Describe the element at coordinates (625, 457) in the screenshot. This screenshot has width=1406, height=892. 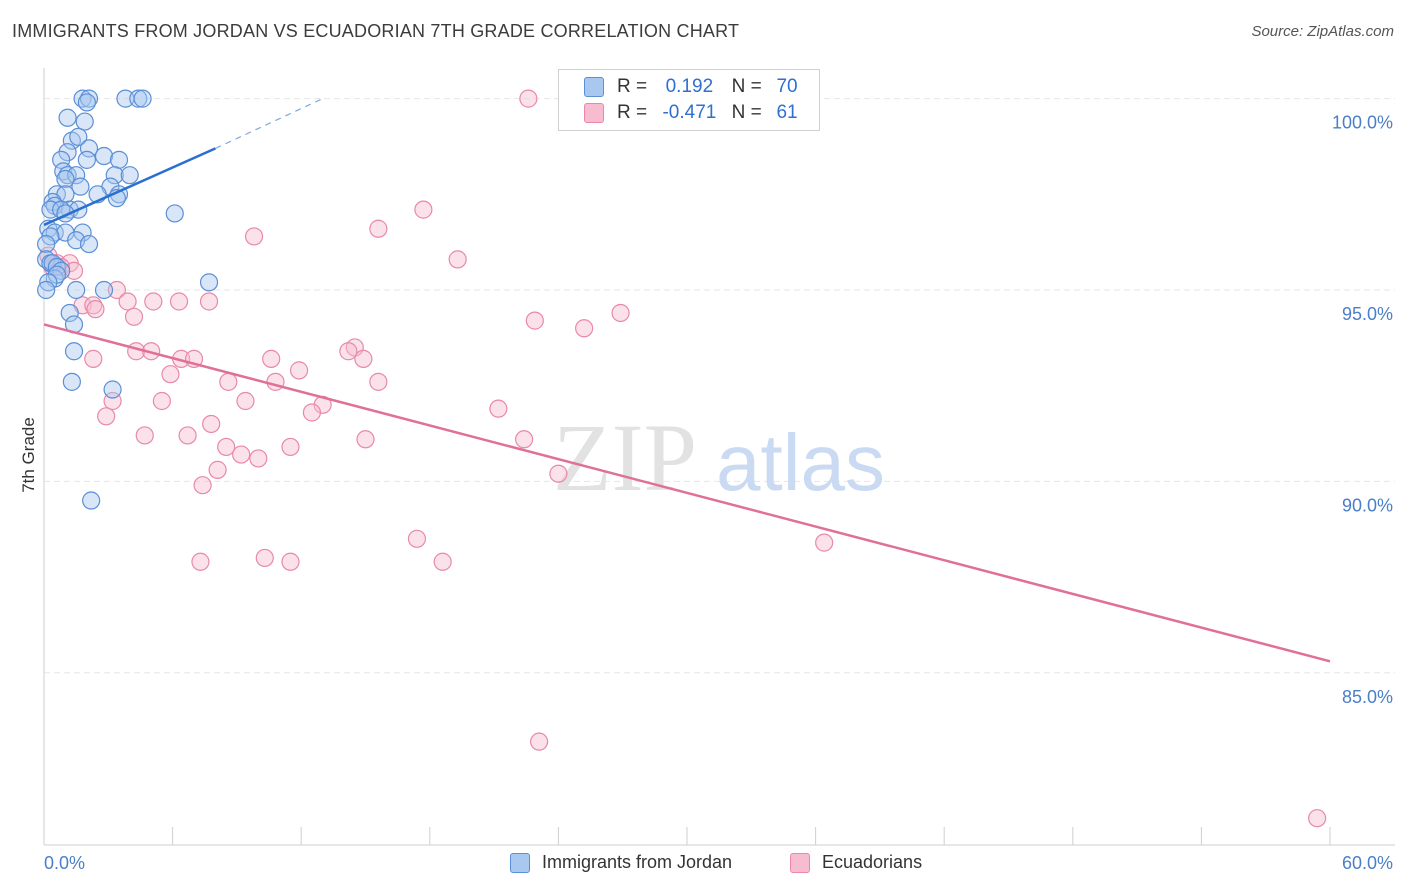
I see `watermark-zip: ZIP` at that location.